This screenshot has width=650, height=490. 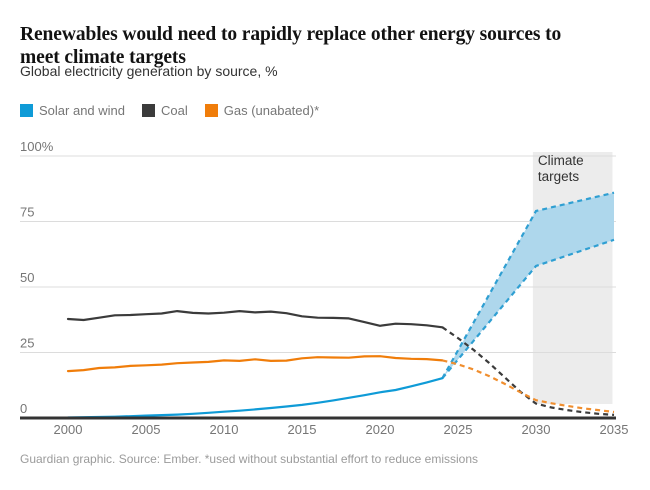 What do you see at coordinates (27, 343) in the screenshot?
I see `y-tick-label-25: 25` at bounding box center [27, 343].